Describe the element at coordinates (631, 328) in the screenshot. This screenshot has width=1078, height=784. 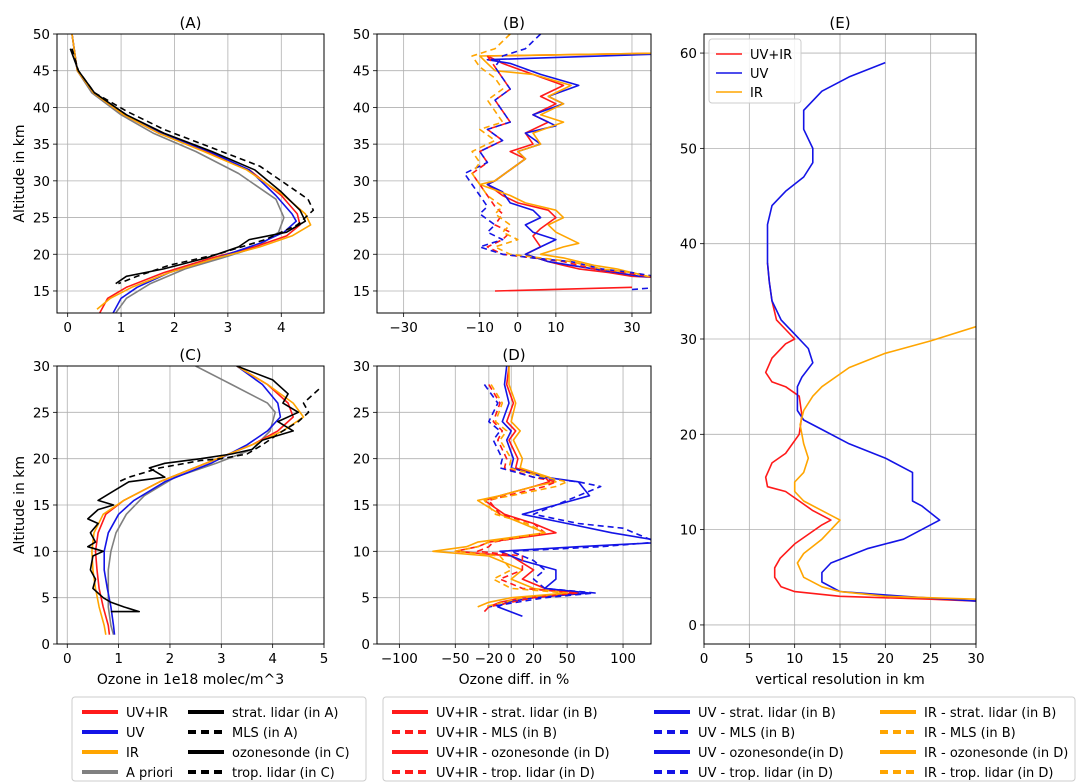
I see `x-tick-label: 30` at that location.